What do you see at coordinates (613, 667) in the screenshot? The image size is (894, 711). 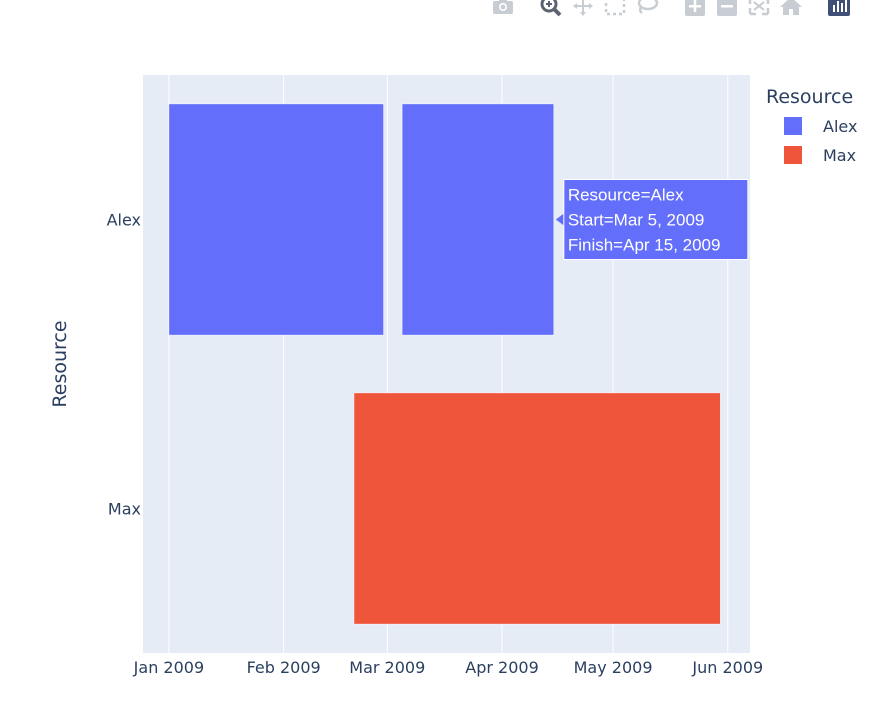 I see `x-tick-label: May 2009` at bounding box center [613, 667].